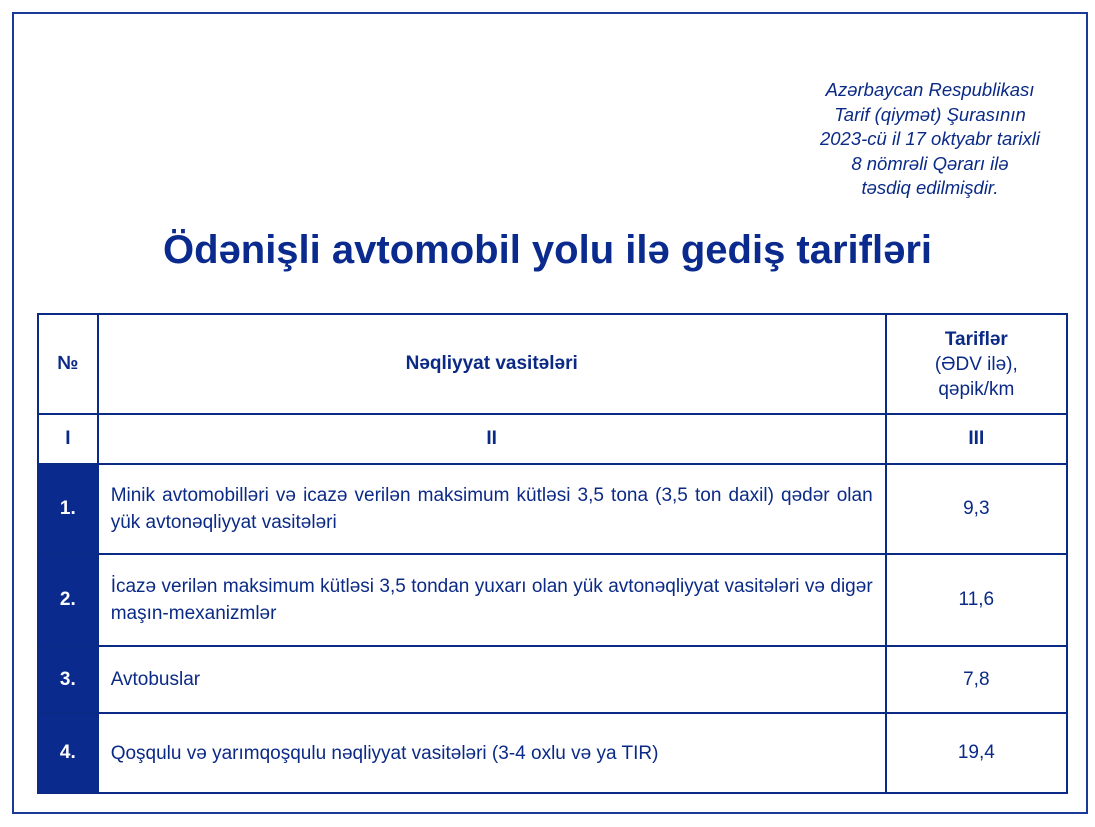 Image resolution: width=1095 pixels, height=827 pixels. What do you see at coordinates (930, 163) in the screenshot?
I see `approval-line: 8 nömrəli Qərarı ilə` at bounding box center [930, 163].